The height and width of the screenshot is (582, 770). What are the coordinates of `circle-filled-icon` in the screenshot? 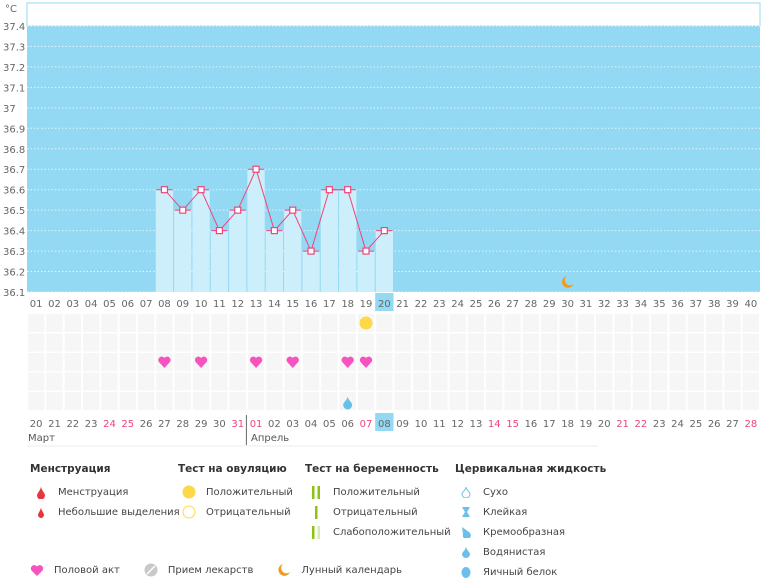 It's located at (189, 492).